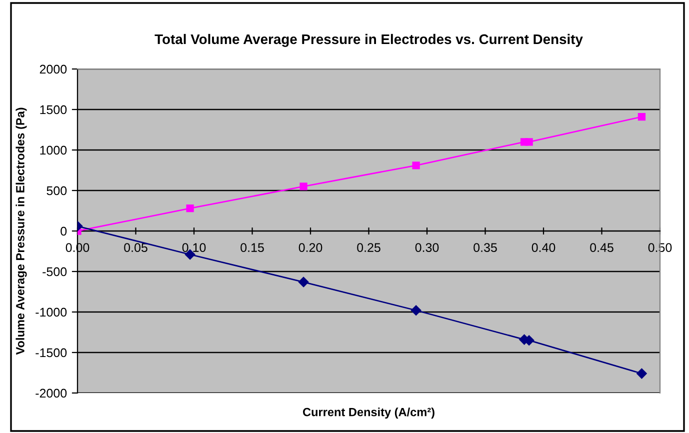 The height and width of the screenshot is (433, 689). I want to click on y-tick-label: -500, so click(54, 271).